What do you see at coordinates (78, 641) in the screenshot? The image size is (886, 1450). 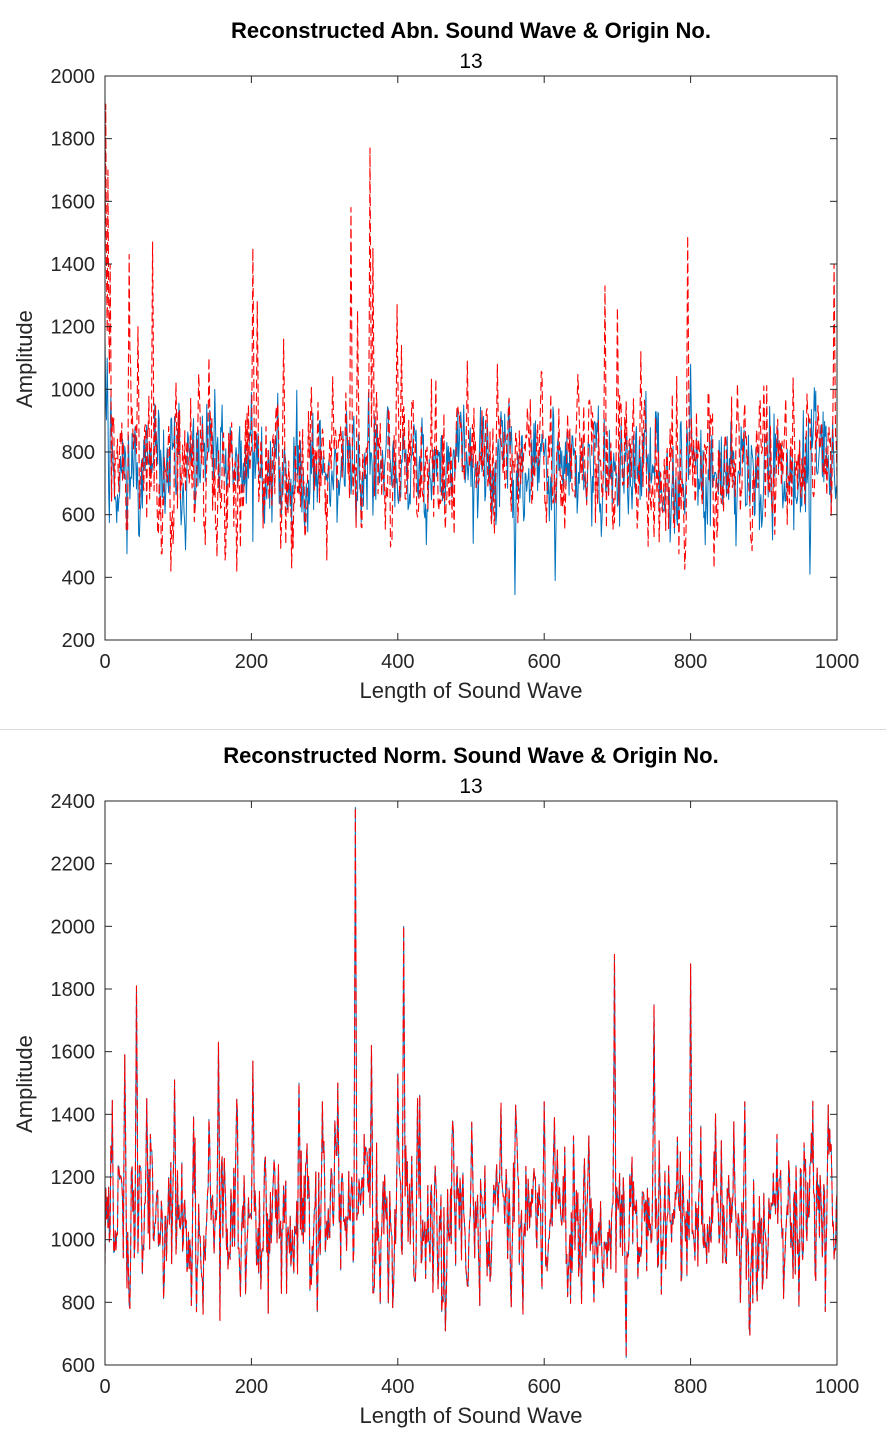 I see `y-tick-label: 200` at bounding box center [78, 641].